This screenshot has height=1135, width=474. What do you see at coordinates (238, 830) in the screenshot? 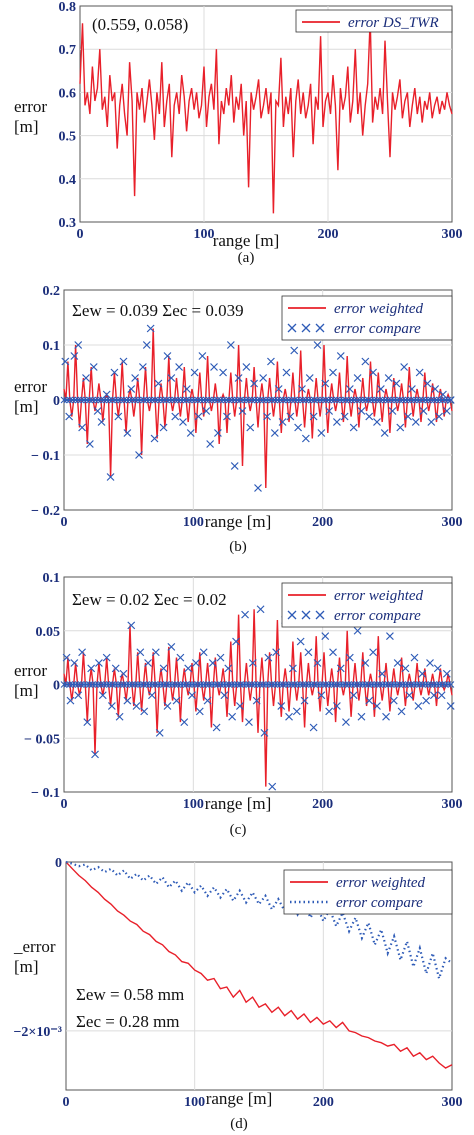
I see `figure-caption: (c)` at bounding box center [238, 830].